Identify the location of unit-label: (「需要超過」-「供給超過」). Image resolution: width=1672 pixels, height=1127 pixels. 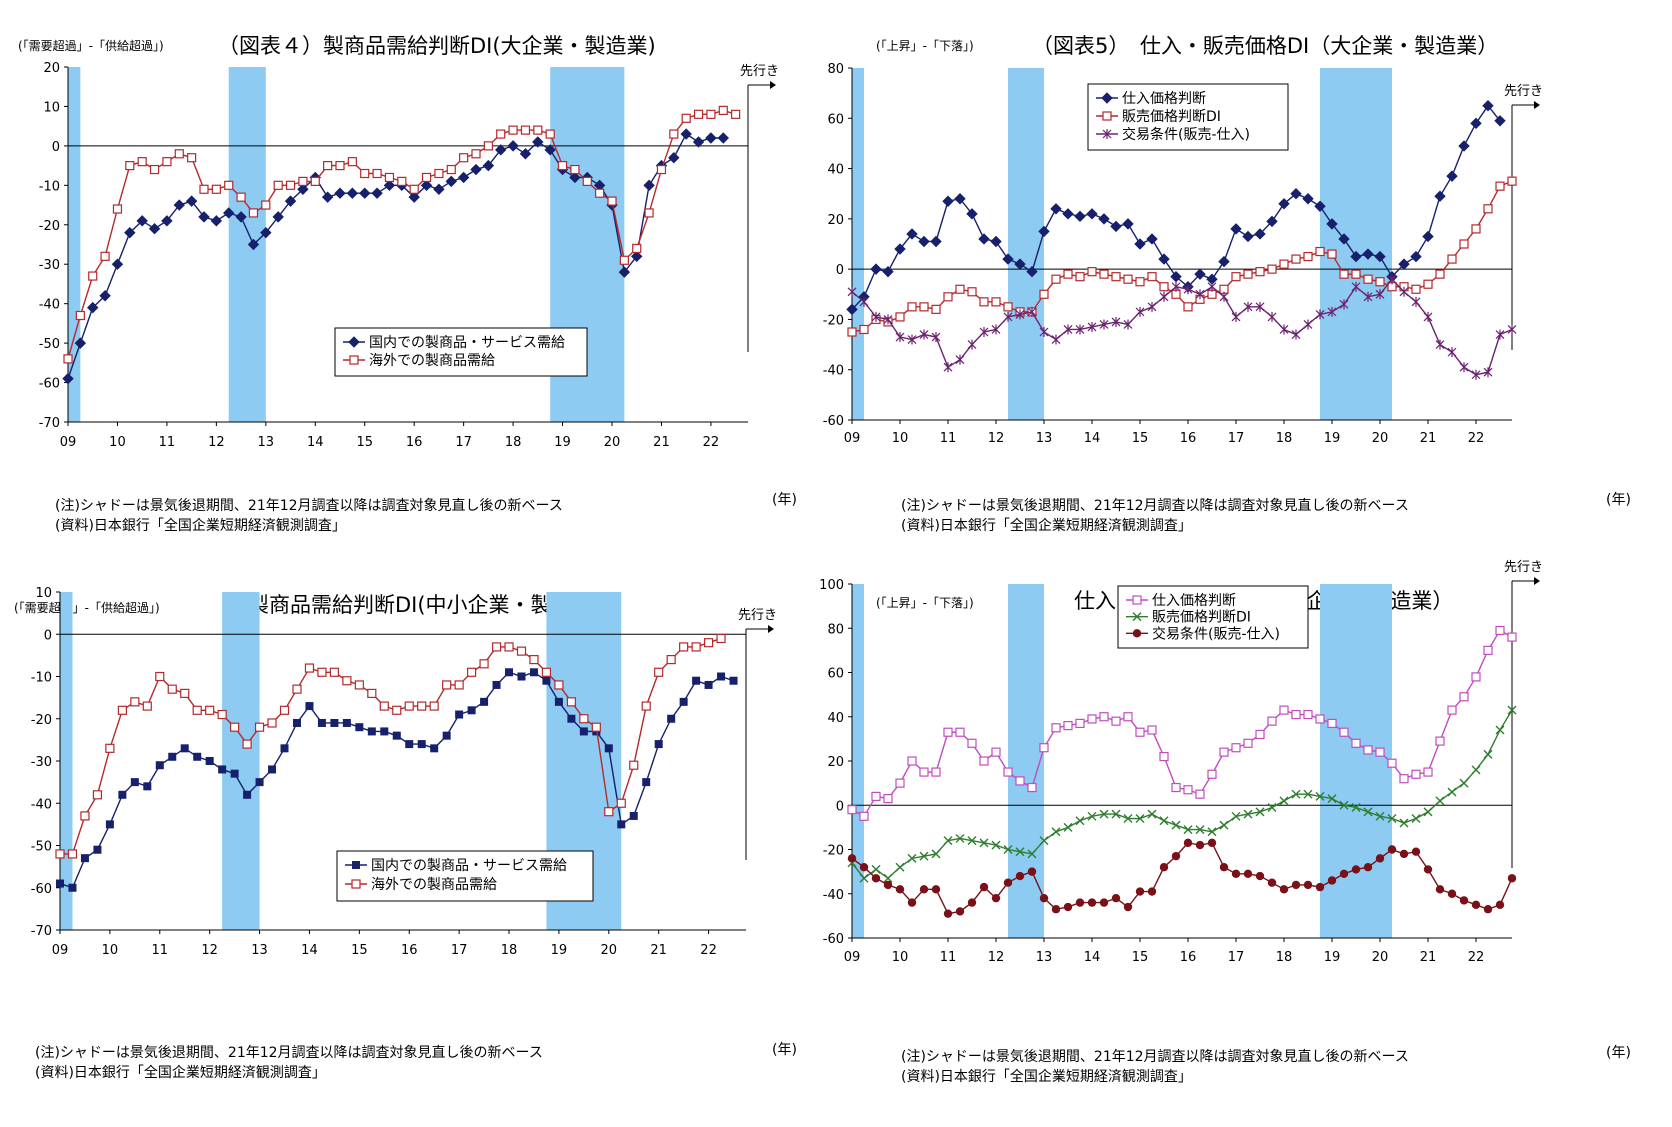
(91, 45).